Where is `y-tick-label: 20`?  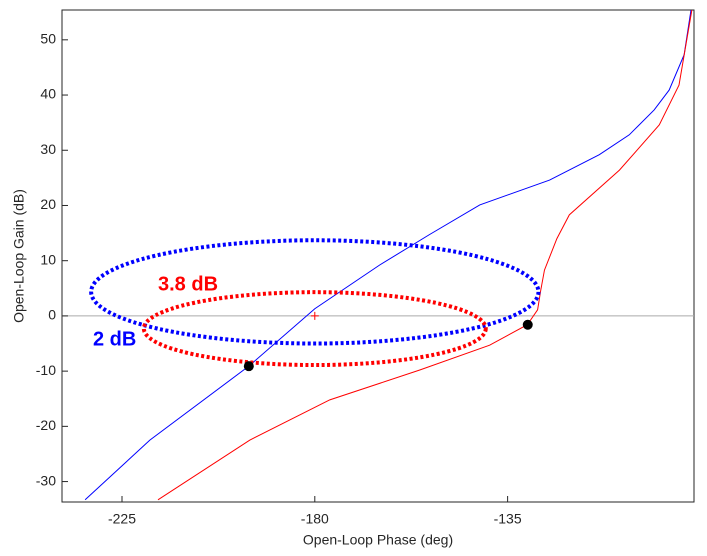
y-tick-label: 20 is located at coordinates (48, 204).